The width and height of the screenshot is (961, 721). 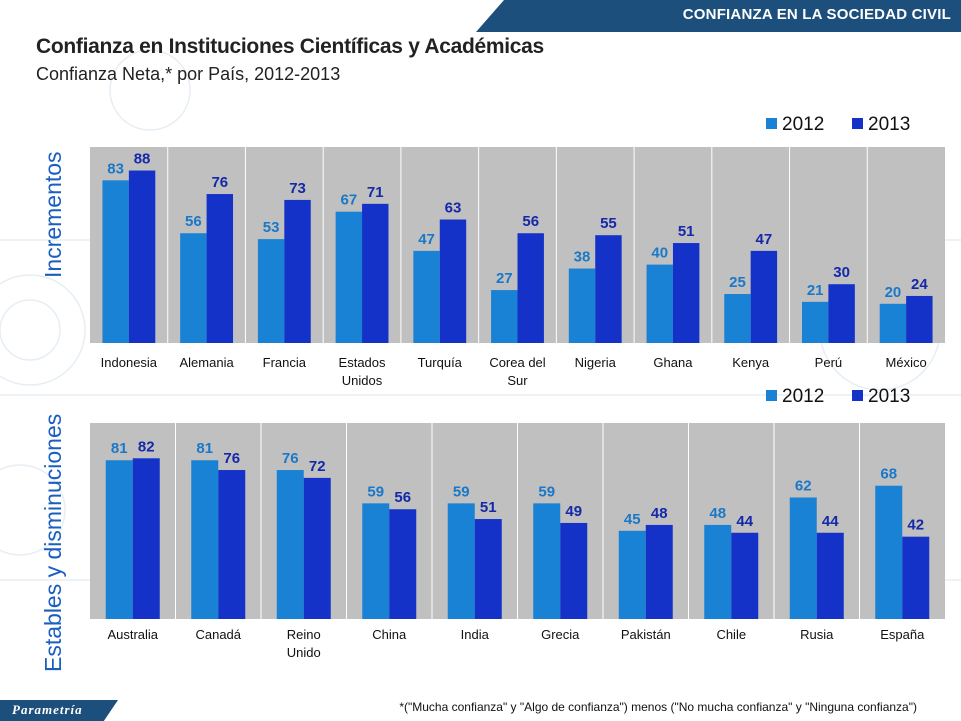 I want to click on category-label: Perú, so click(x=828, y=362).